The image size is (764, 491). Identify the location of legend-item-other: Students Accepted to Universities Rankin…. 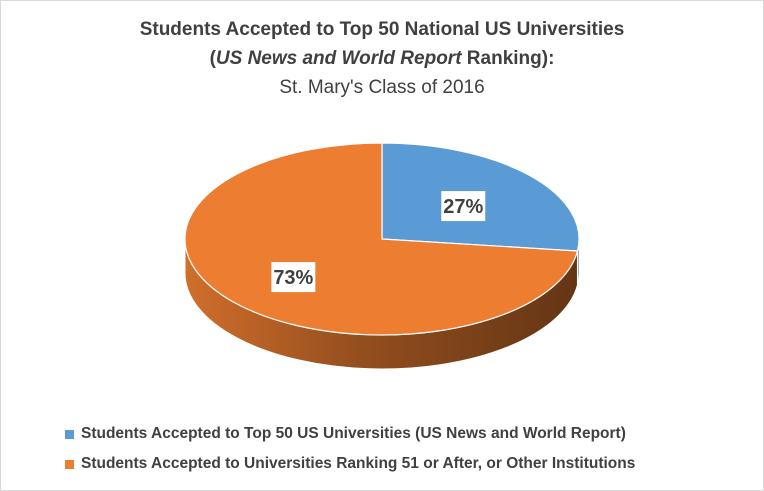
(410, 464).